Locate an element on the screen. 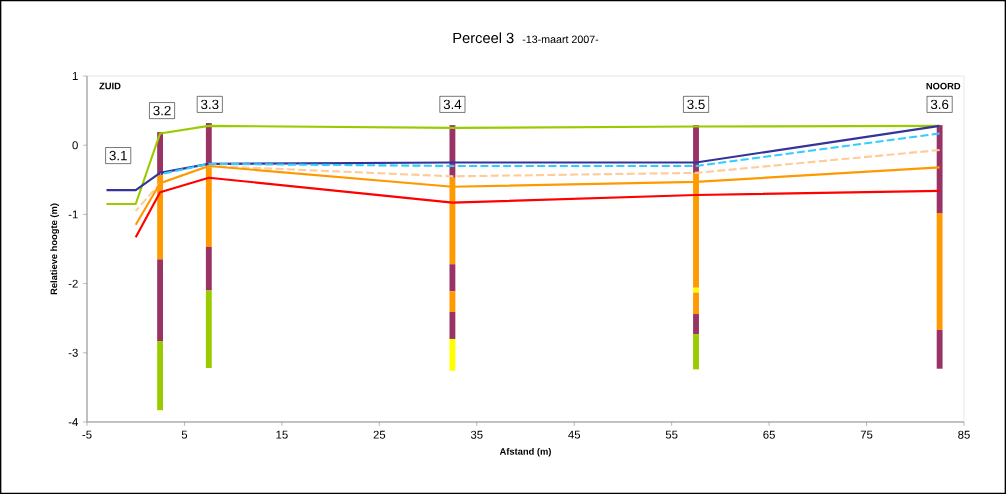  annotation: 3.1 is located at coordinates (118, 155).